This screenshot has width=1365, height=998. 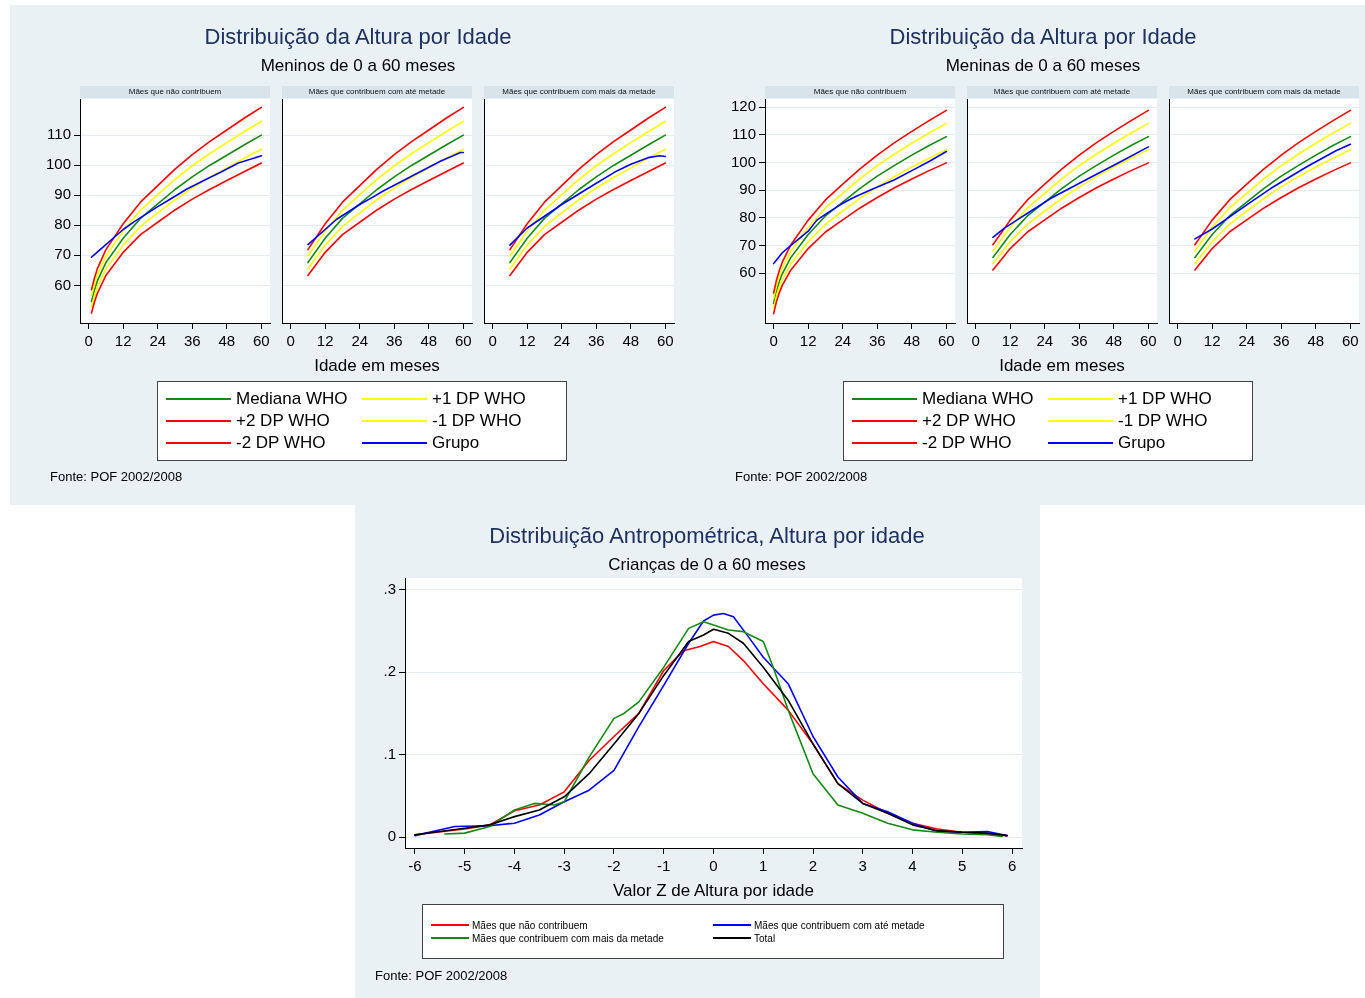 I want to click on y-tick-label: 0, so click(x=391, y=836).